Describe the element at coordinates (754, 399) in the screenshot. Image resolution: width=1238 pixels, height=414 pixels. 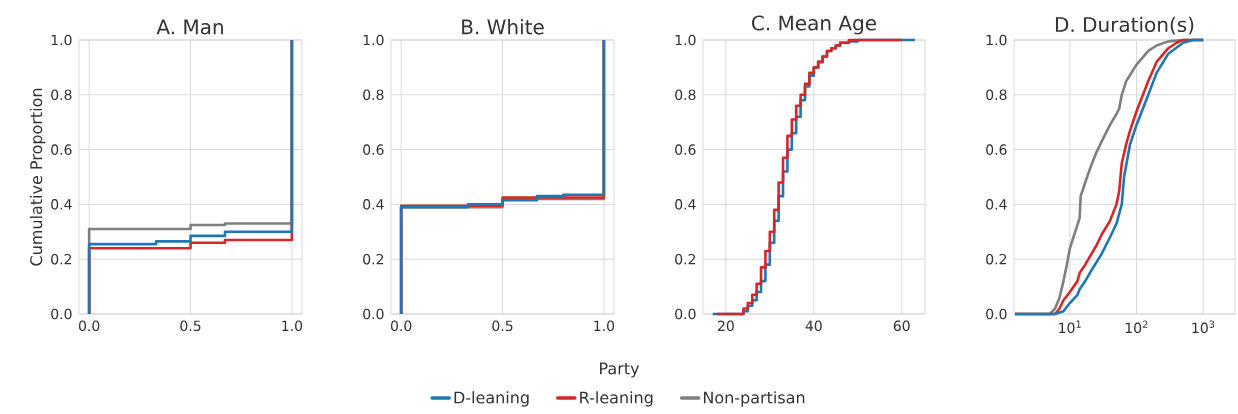
I see `legend-label: Non-partisan` at that location.